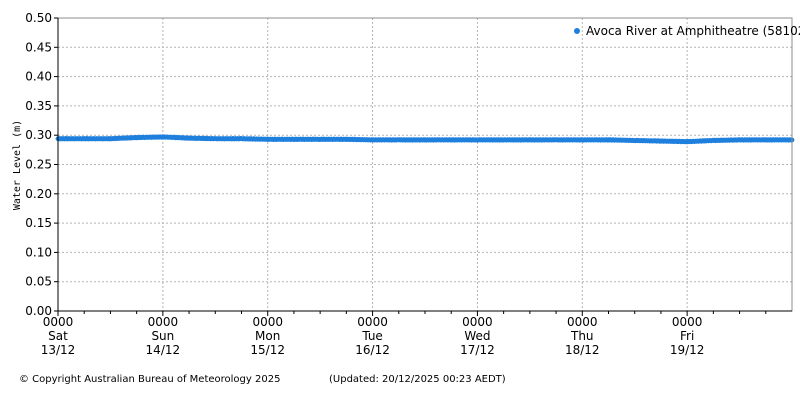  I want to click on y-tick-label: 0.10, so click(38, 252).